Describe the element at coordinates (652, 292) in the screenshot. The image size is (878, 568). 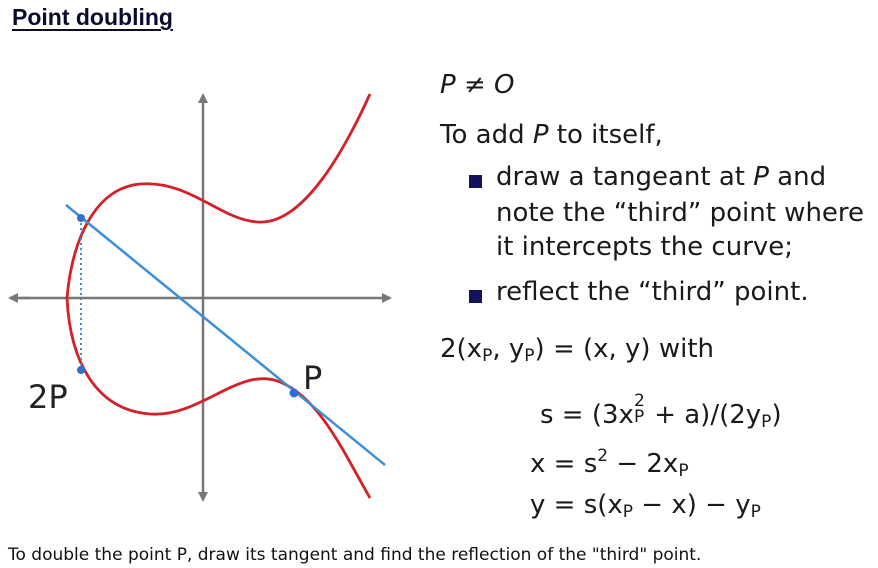
I see `bullet-2-line-1: reflect the “third” point.` at that location.